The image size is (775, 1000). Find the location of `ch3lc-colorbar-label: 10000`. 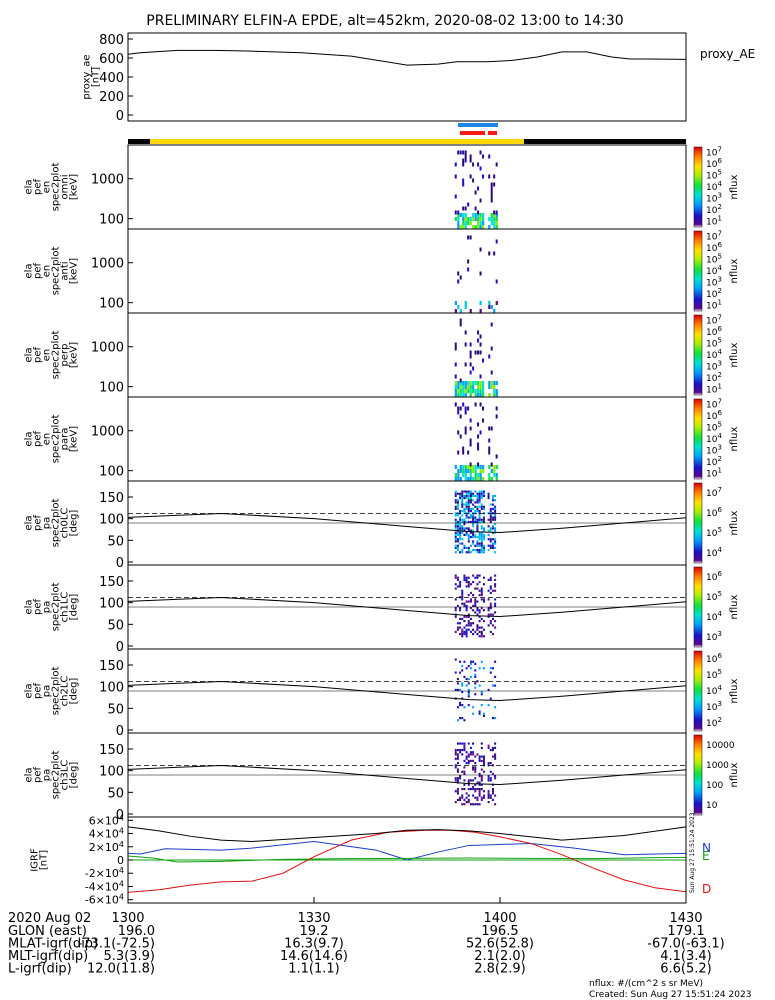

ch3lc-colorbar-label: 10000 is located at coordinates (720, 746).